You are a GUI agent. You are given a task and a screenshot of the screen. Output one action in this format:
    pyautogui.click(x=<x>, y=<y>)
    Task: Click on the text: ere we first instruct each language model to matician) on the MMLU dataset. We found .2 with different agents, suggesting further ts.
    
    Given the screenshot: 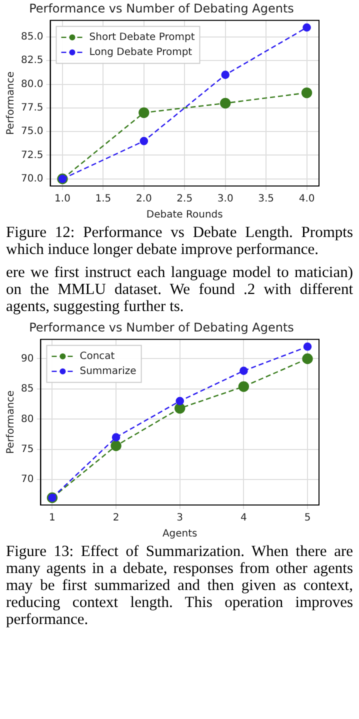 What is the action you would take?
    pyautogui.click(x=179, y=290)
    